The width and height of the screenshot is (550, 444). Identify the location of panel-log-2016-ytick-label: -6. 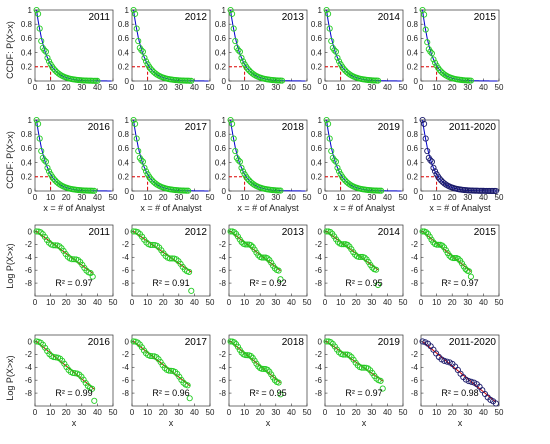
(29, 380).